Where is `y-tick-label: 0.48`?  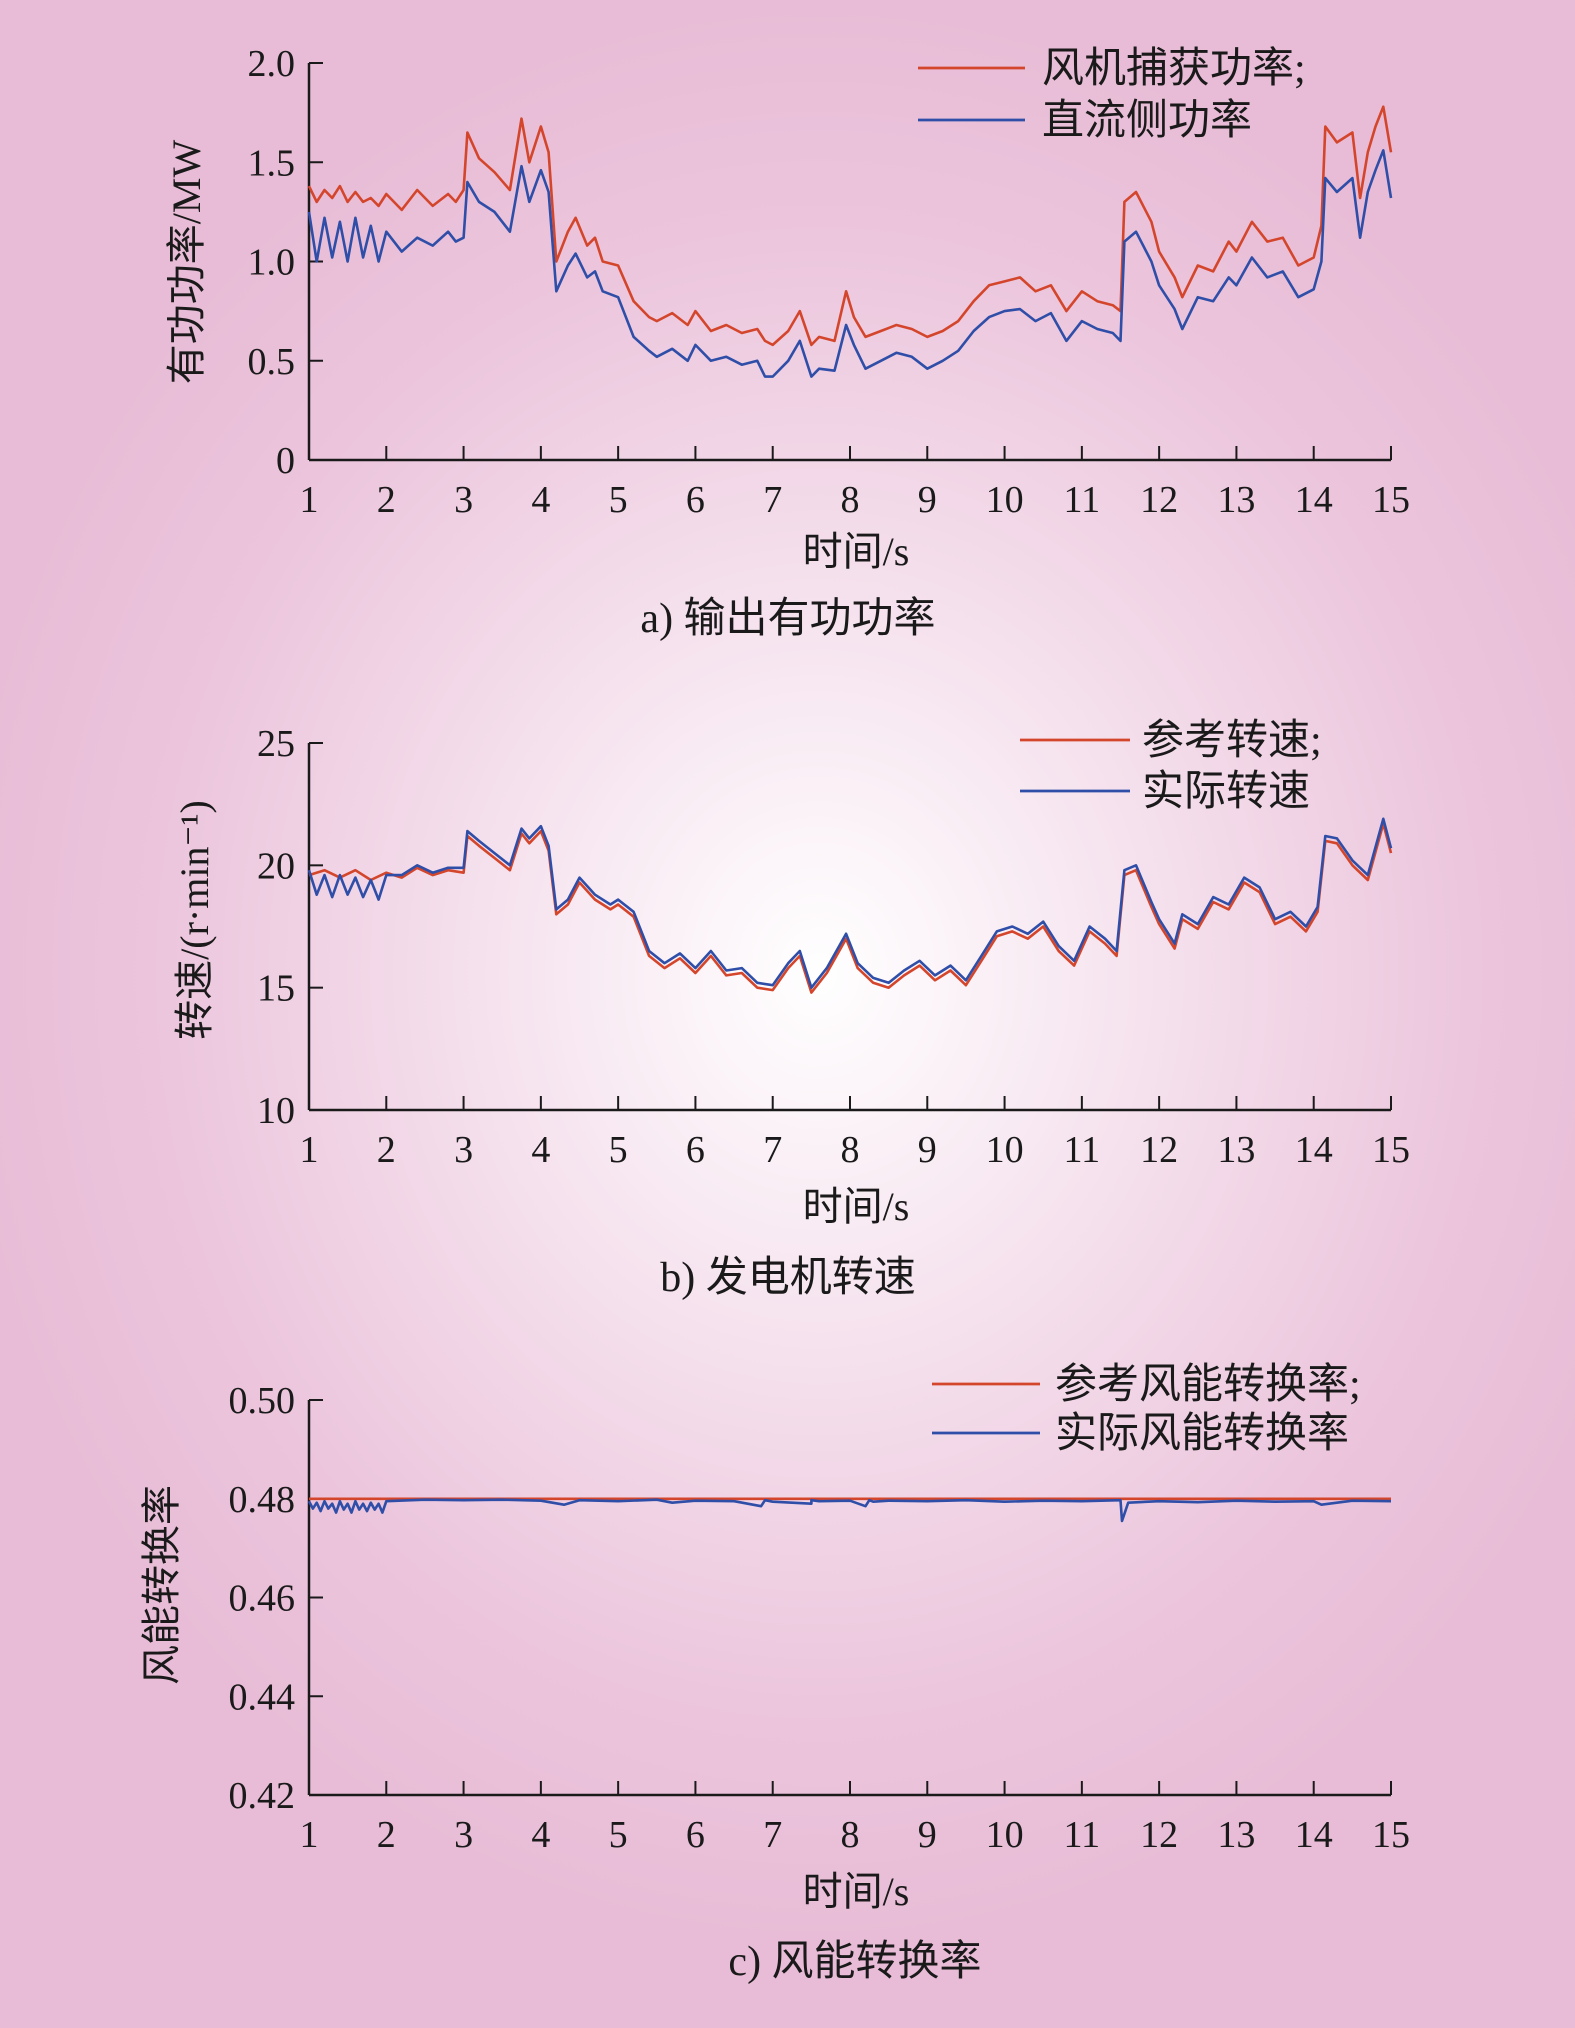
y-tick-label: 0.48 is located at coordinates (262, 1500).